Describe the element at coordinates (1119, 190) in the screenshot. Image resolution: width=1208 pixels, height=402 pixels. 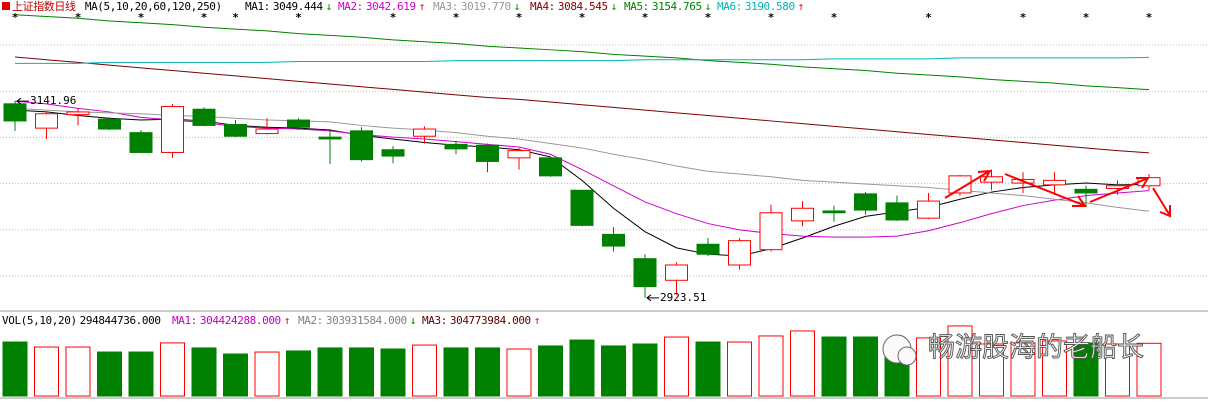
I see `arrow` at that location.